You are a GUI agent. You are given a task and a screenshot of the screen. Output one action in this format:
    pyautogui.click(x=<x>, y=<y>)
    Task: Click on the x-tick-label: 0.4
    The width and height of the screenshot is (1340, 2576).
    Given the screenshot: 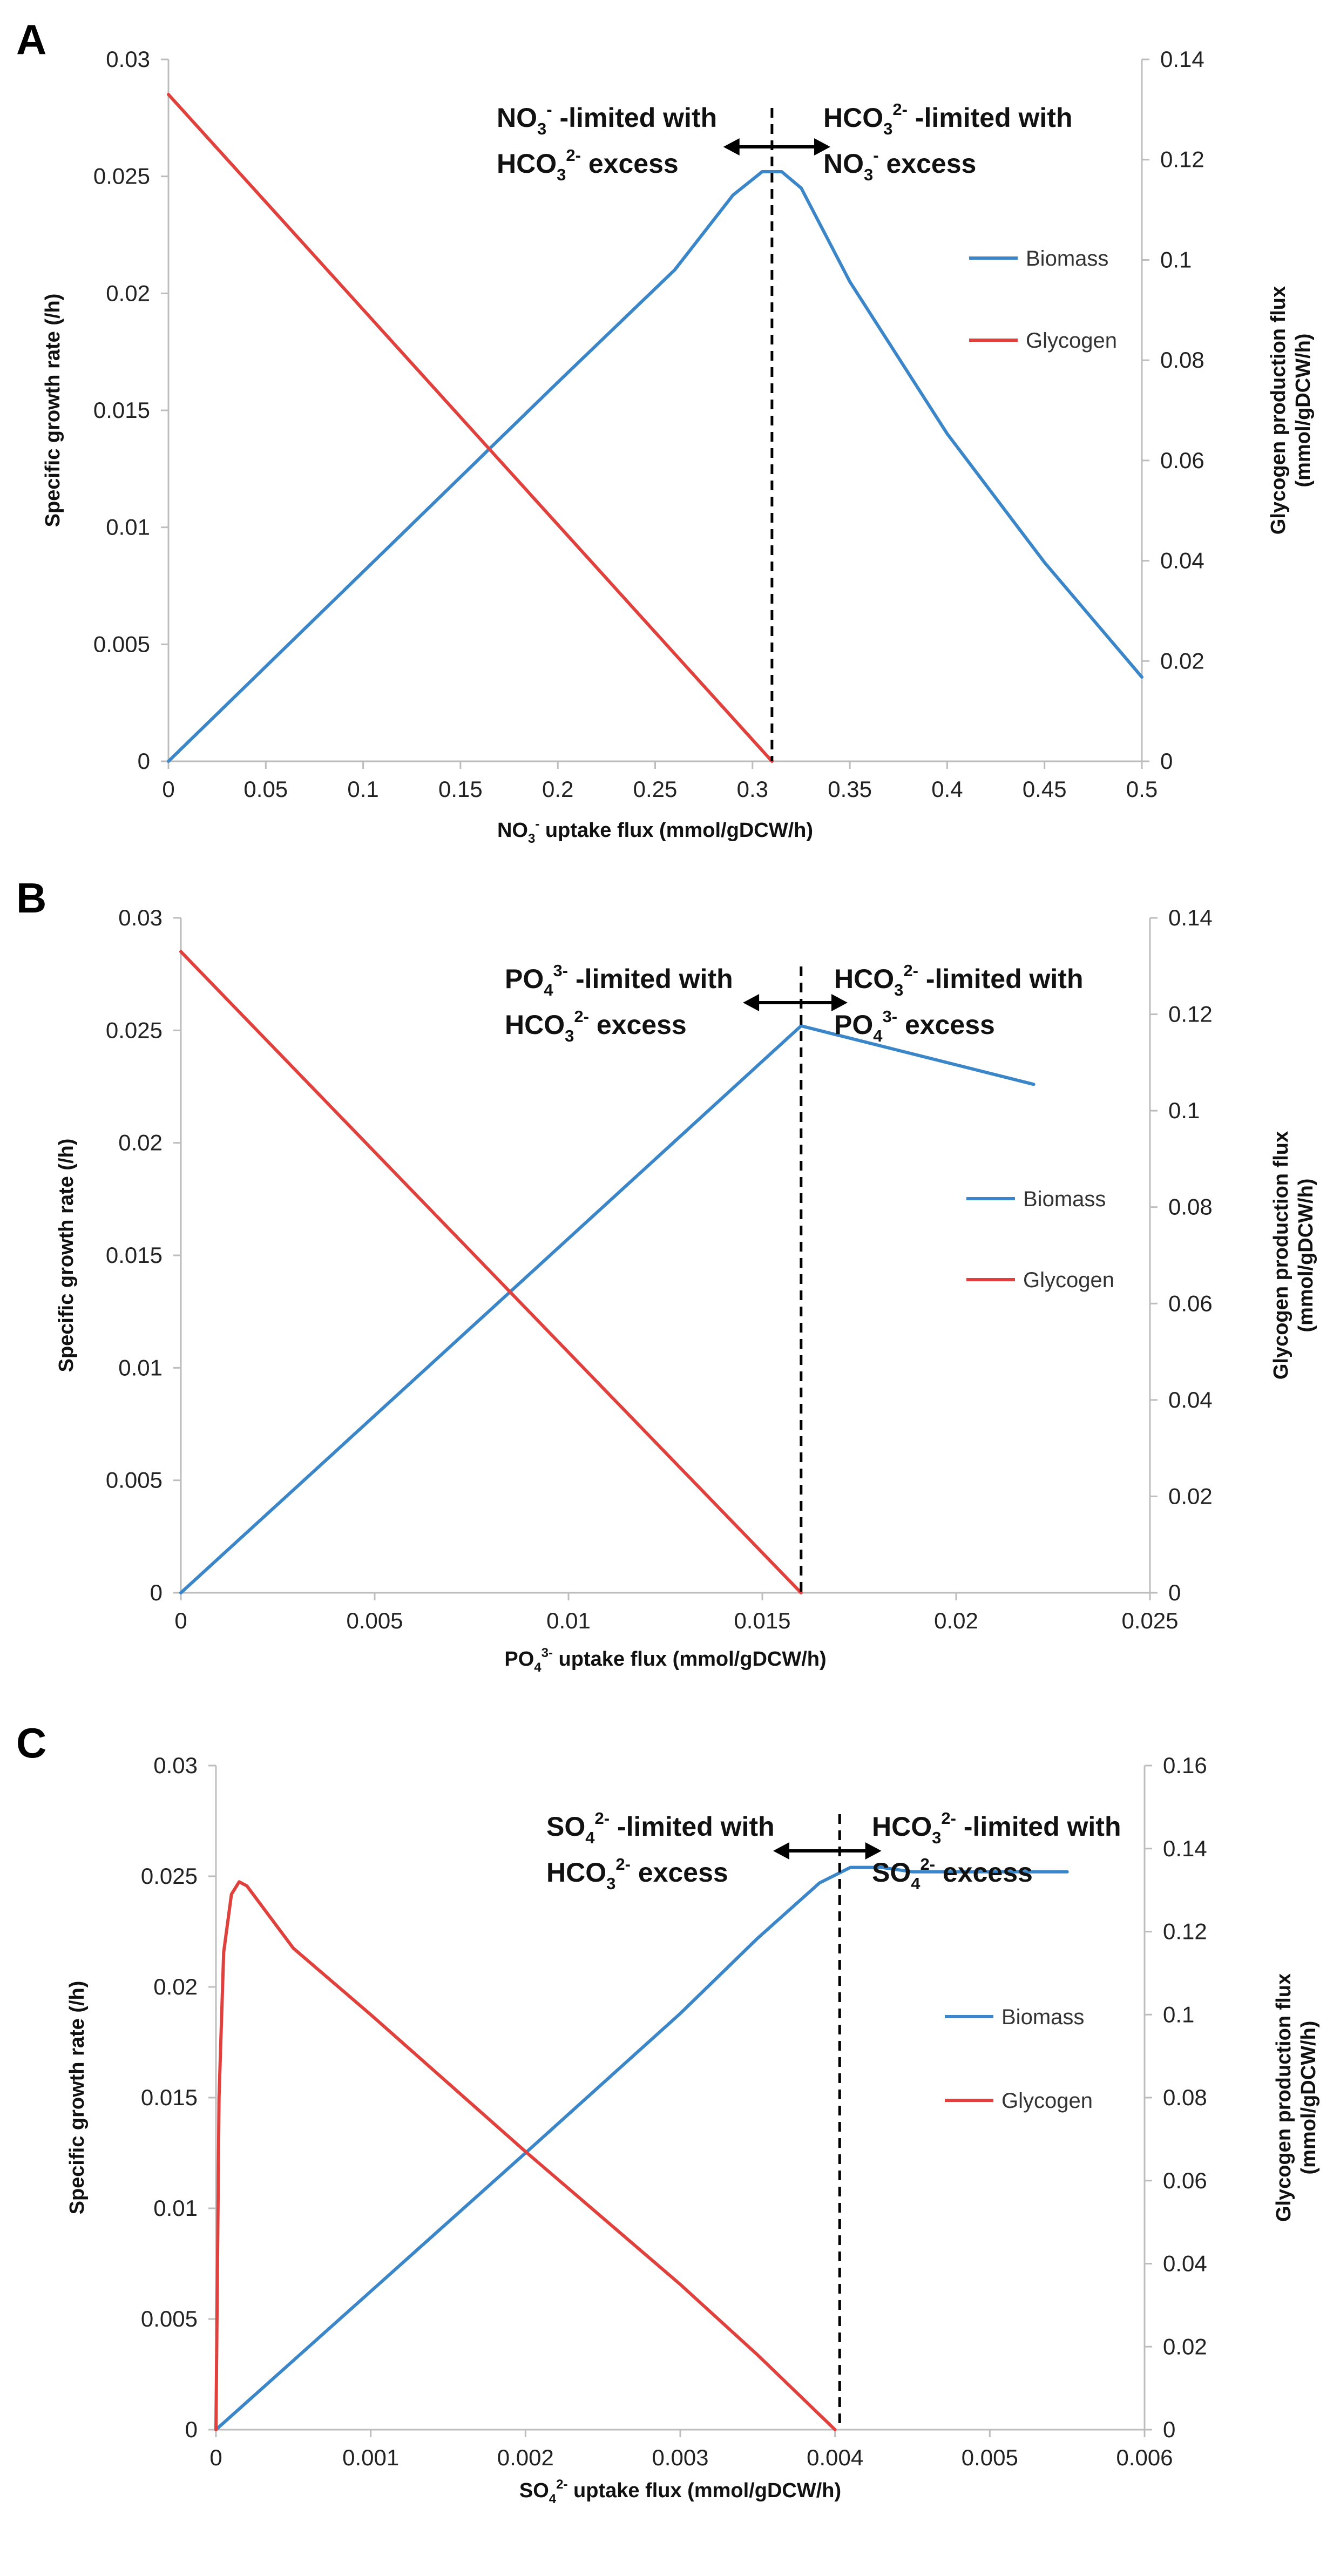 What is the action you would take?
    pyautogui.click(x=947, y=789)
    